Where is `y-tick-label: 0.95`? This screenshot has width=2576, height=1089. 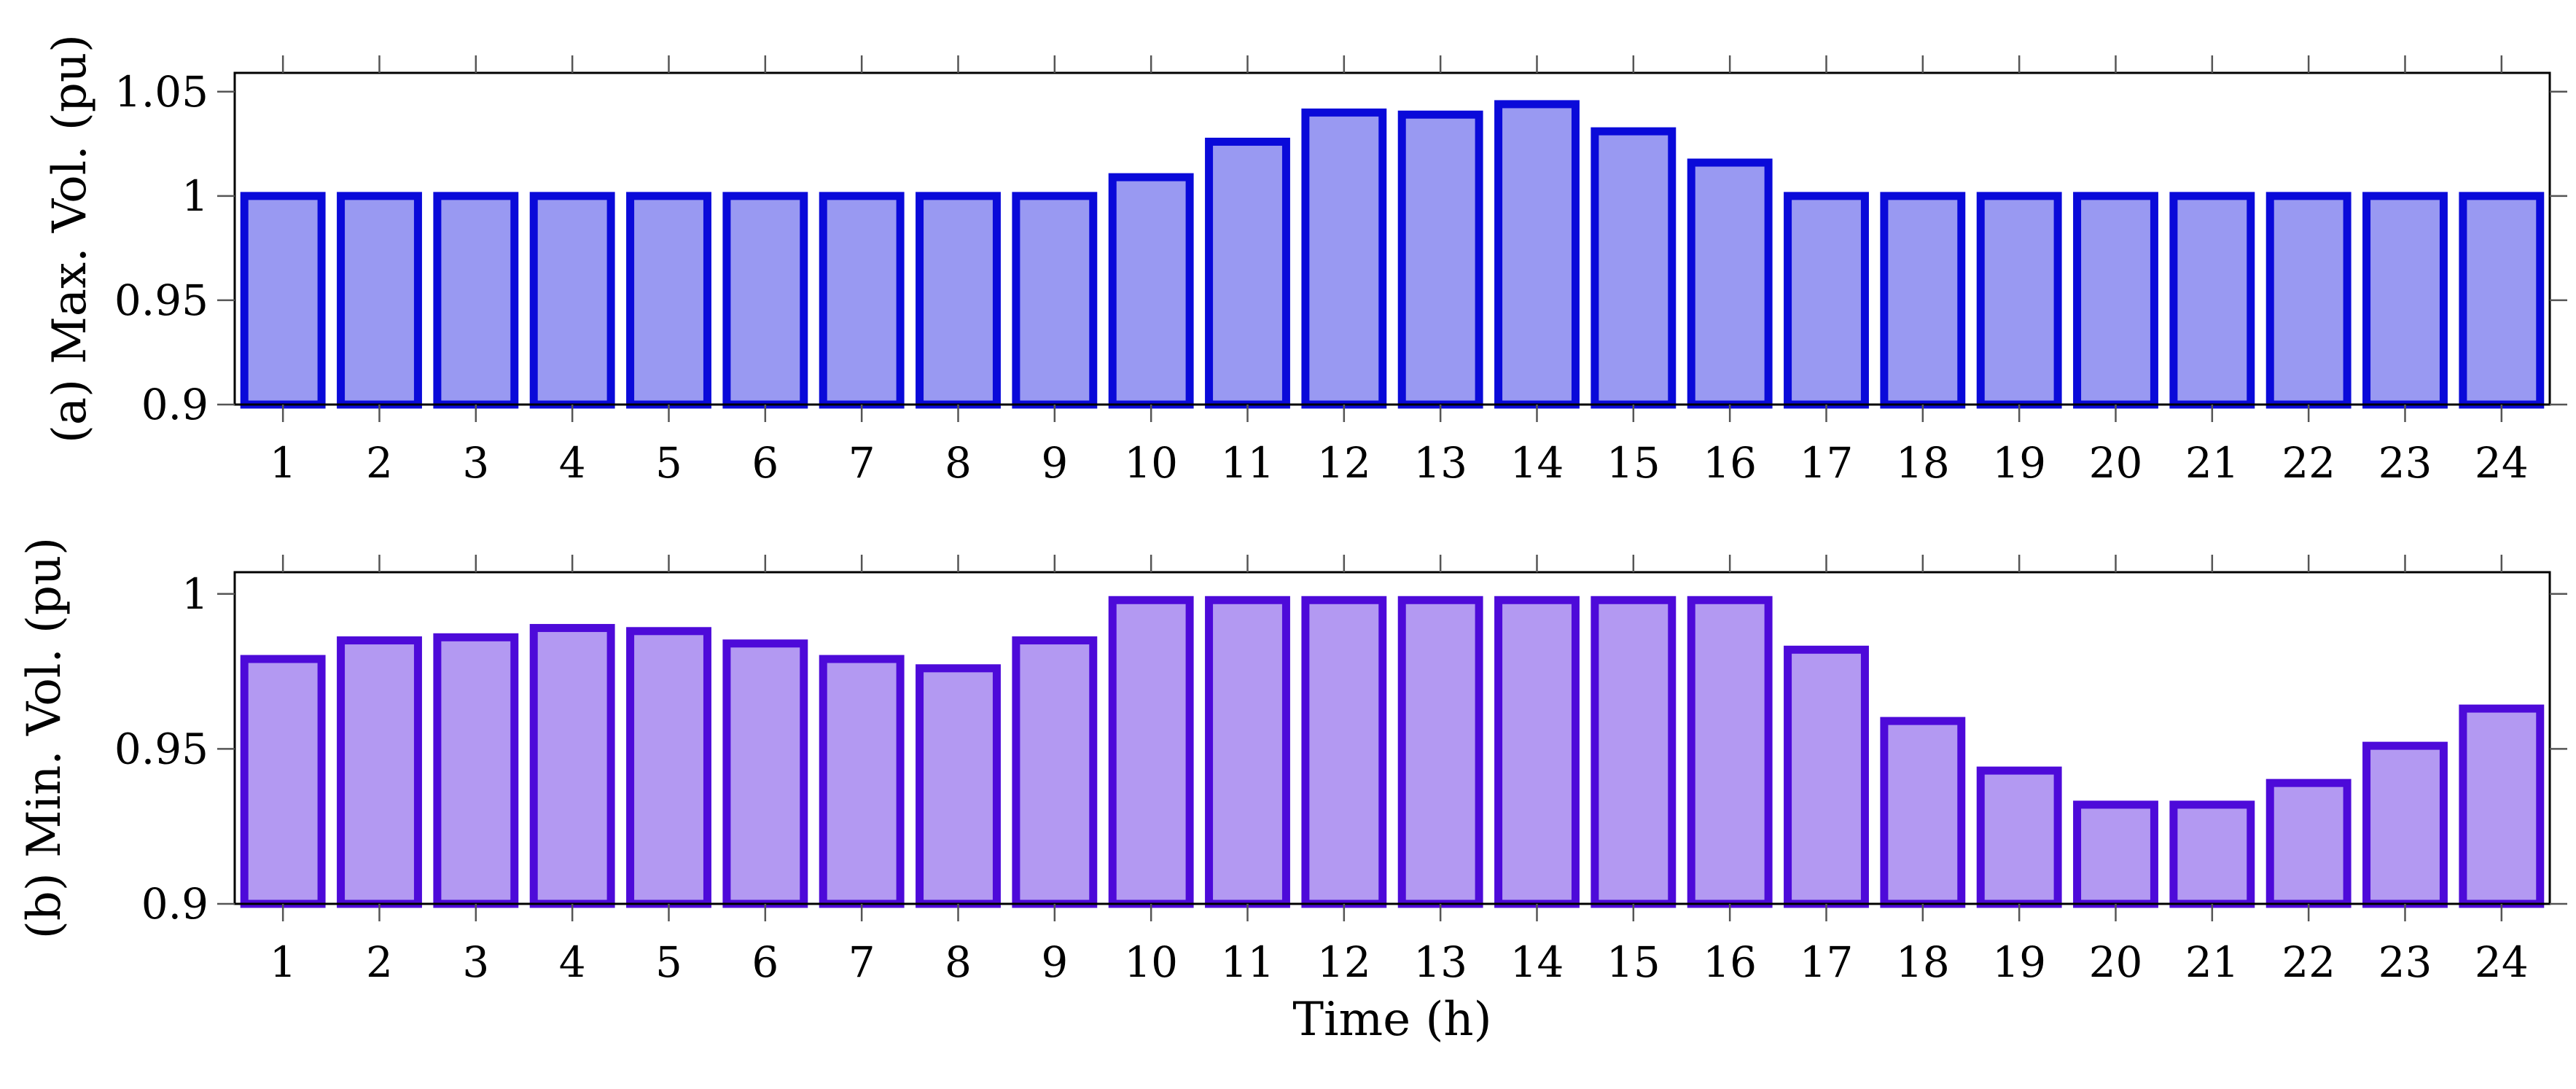
y-tick-label: 0.95 is located at coordinates (161, 748).